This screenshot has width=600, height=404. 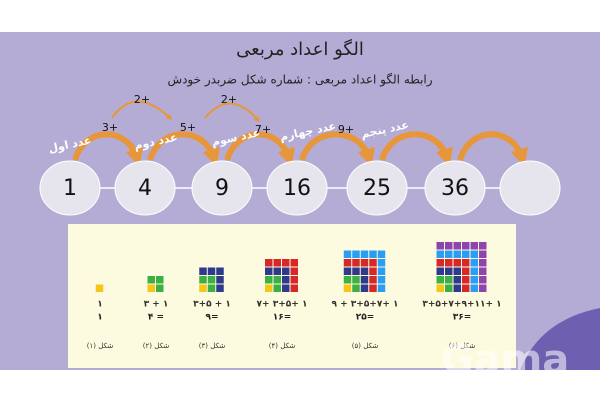 I want to click on sequence-number: 1, so click(x=70, y=188).